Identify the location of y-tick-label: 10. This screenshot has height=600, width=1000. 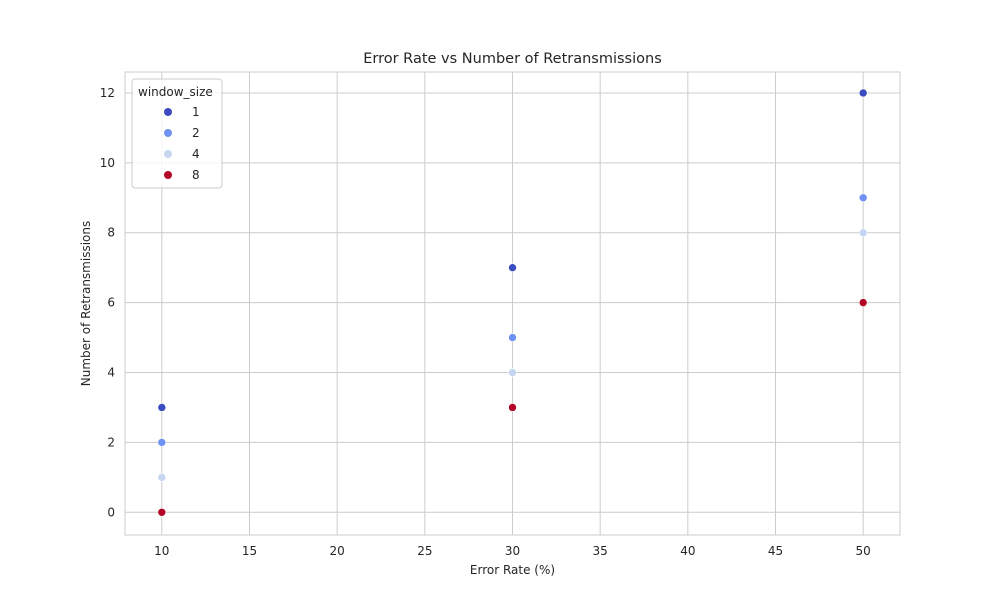
(107, 163).